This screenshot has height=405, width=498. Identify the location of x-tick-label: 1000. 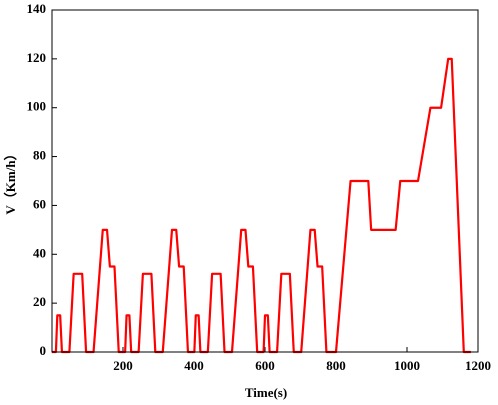
(407, 365).